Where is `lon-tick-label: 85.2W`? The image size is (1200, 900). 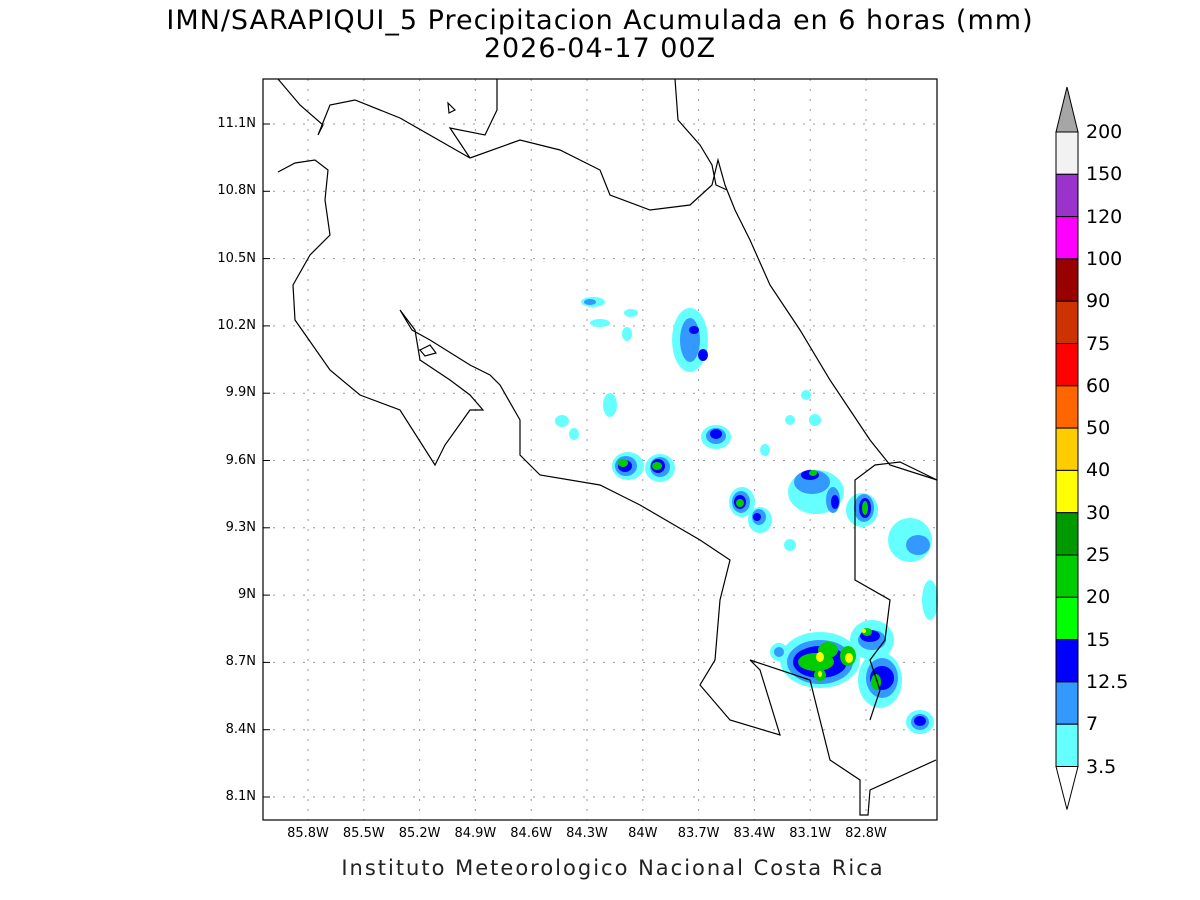
lon-tick-label: 85.2W is located at coordinates (419, 833).